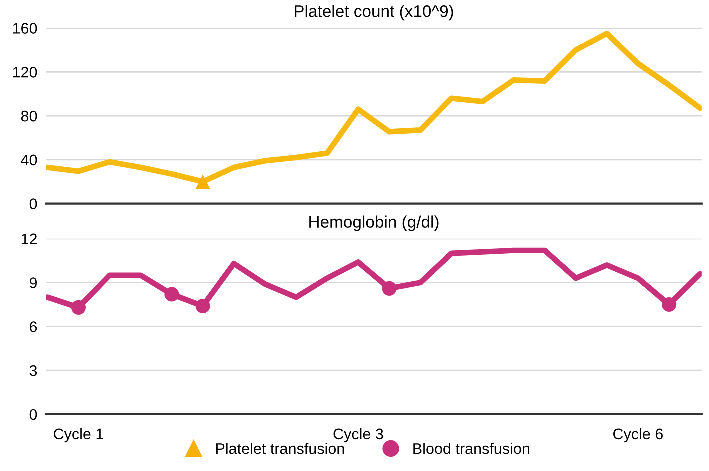 The width and height of the screenshot is (709, 471). What do you see at coordinates (472, 448) in the screenshot?
I see `legend-label: Blood transfusion` at bounding box center [472, 448].